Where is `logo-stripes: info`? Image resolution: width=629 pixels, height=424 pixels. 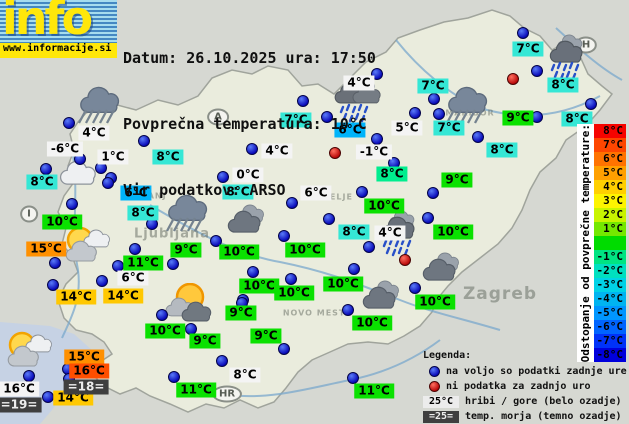
logo-stripes: info is located at coordinates (58, 21).